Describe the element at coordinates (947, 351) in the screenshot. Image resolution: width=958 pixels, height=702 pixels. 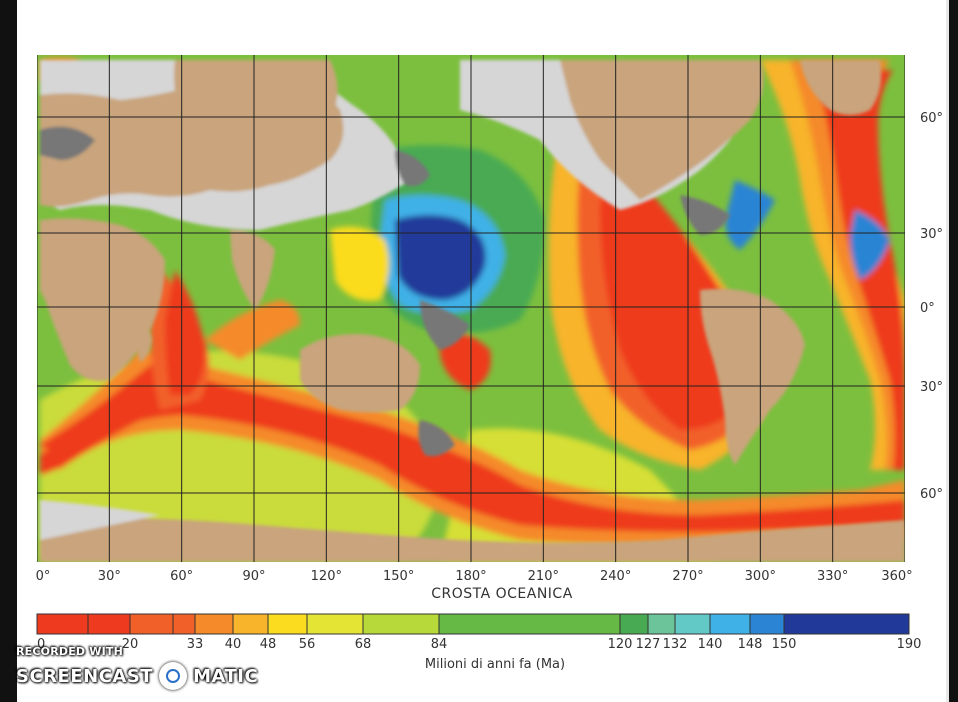
I see `right-light-border` at that location.